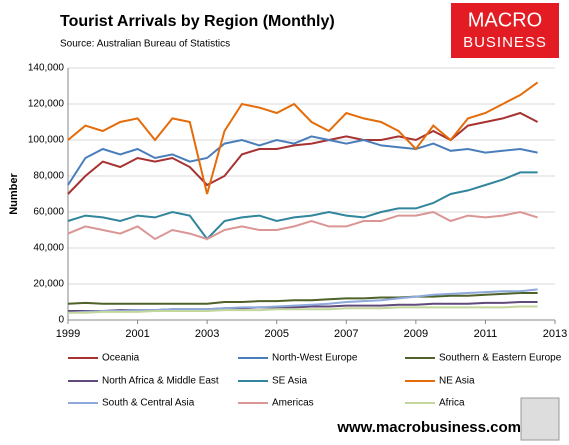 The height and width of the screenshot is (445, 569). Describe the element at coordinates (137, 334) in the screenshot. I see `x-tick-label: 2001` at that location.